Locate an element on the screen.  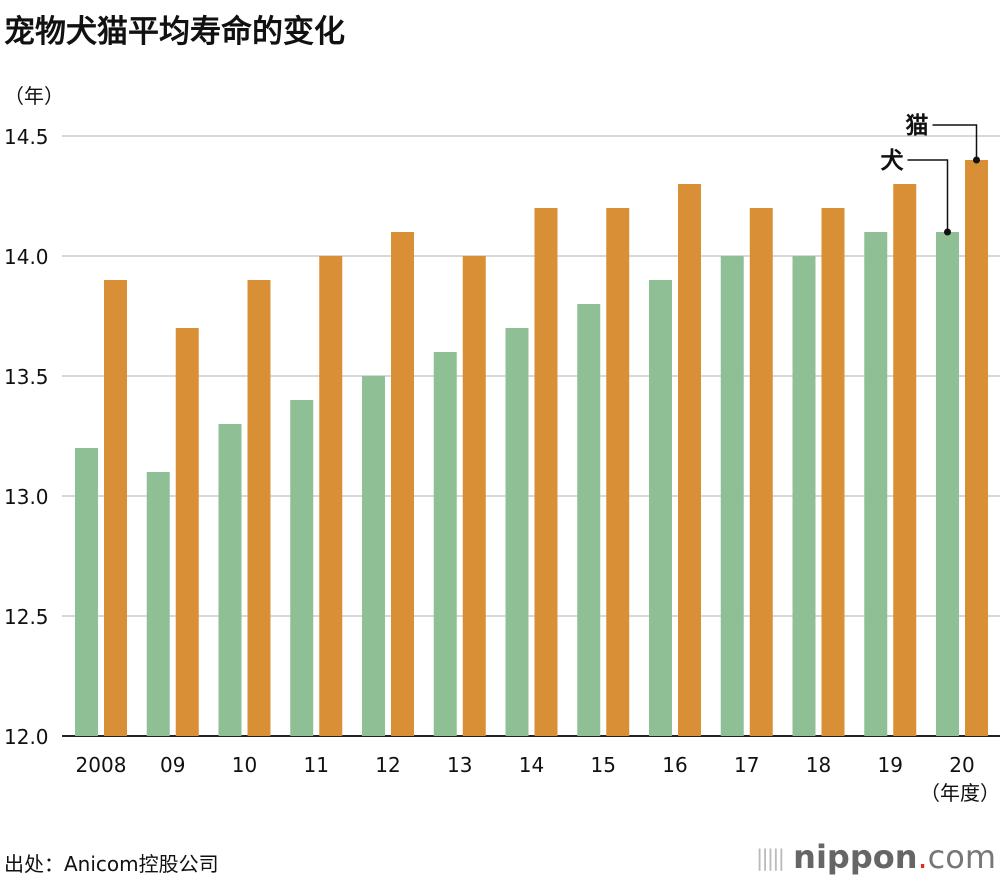
source-note: 出处：Anicom控股公司 is located at coordinates (111, 864).